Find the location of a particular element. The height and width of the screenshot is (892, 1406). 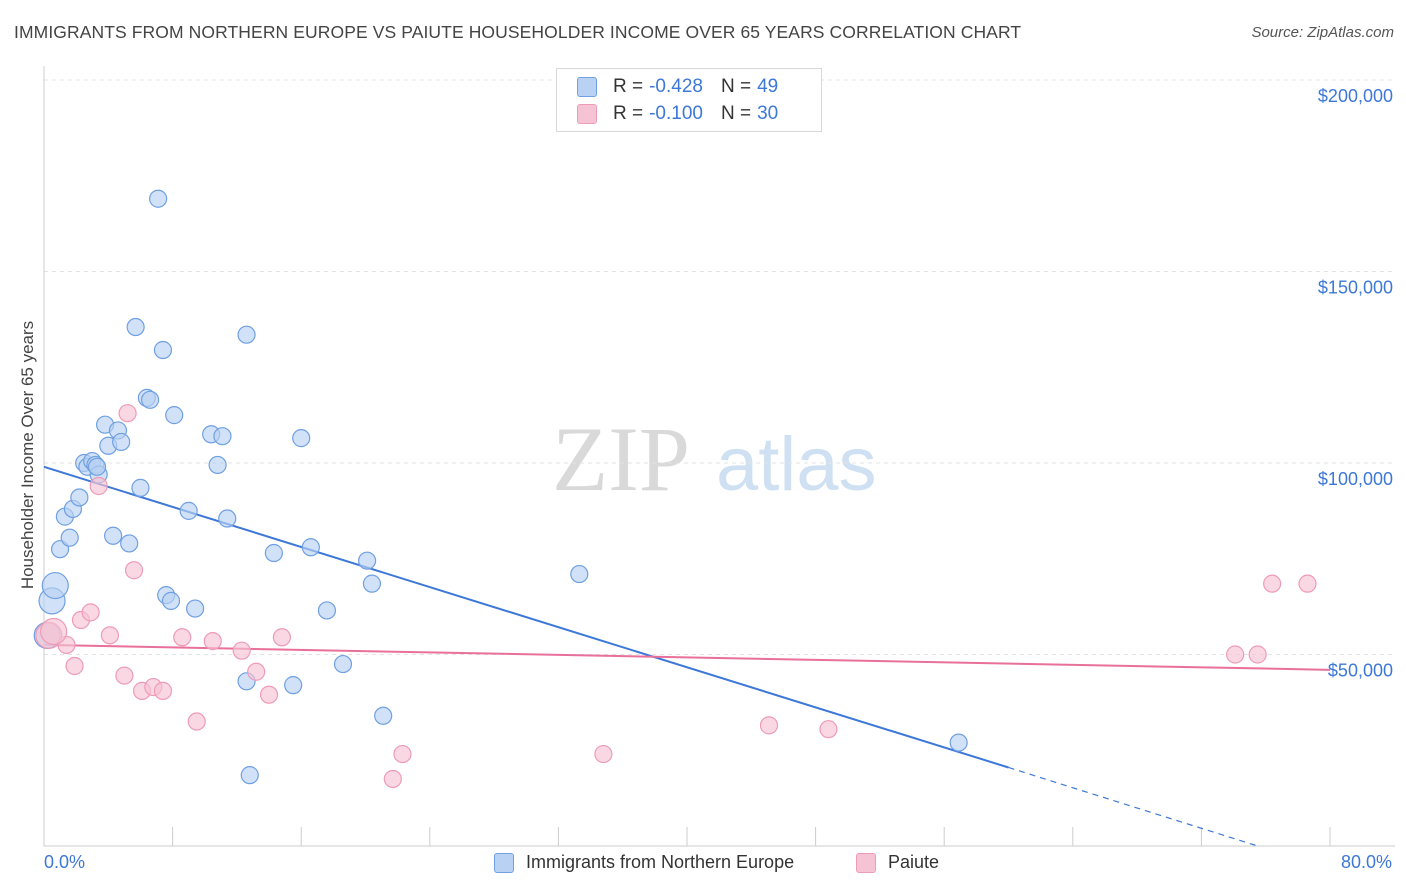

trend-line is located at coordinates (687, 657).